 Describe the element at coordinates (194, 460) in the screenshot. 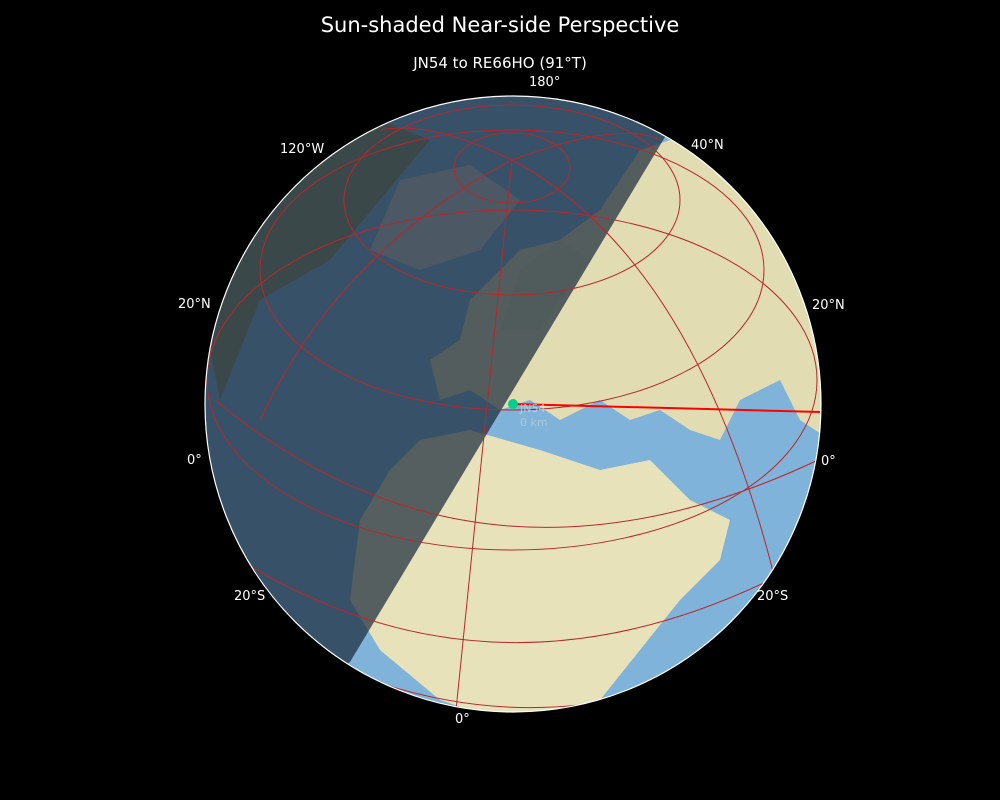

I see `label-0-left: 0°` at that location.